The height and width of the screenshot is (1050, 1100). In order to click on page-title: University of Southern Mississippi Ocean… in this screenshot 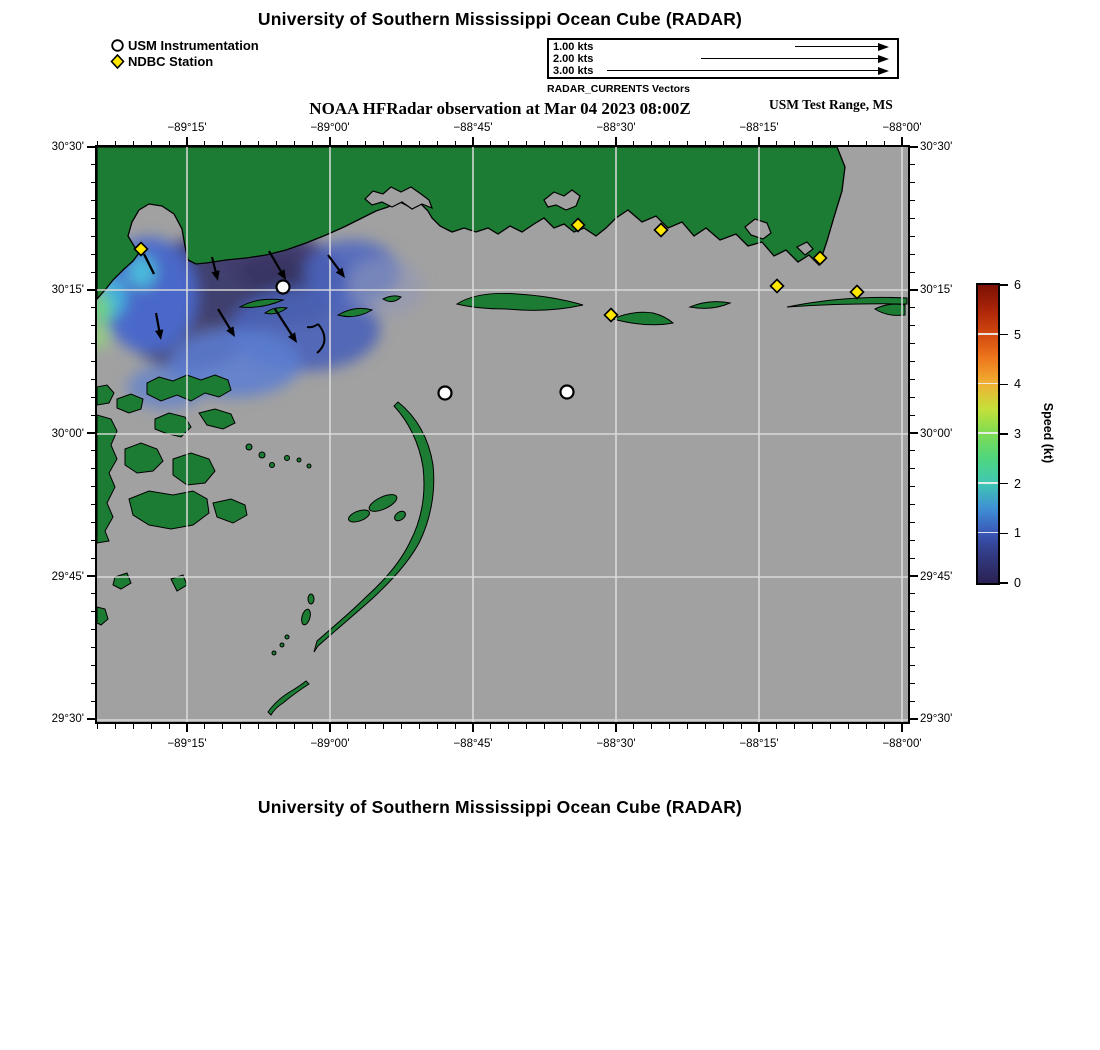, I will do `click(500, 19)`.